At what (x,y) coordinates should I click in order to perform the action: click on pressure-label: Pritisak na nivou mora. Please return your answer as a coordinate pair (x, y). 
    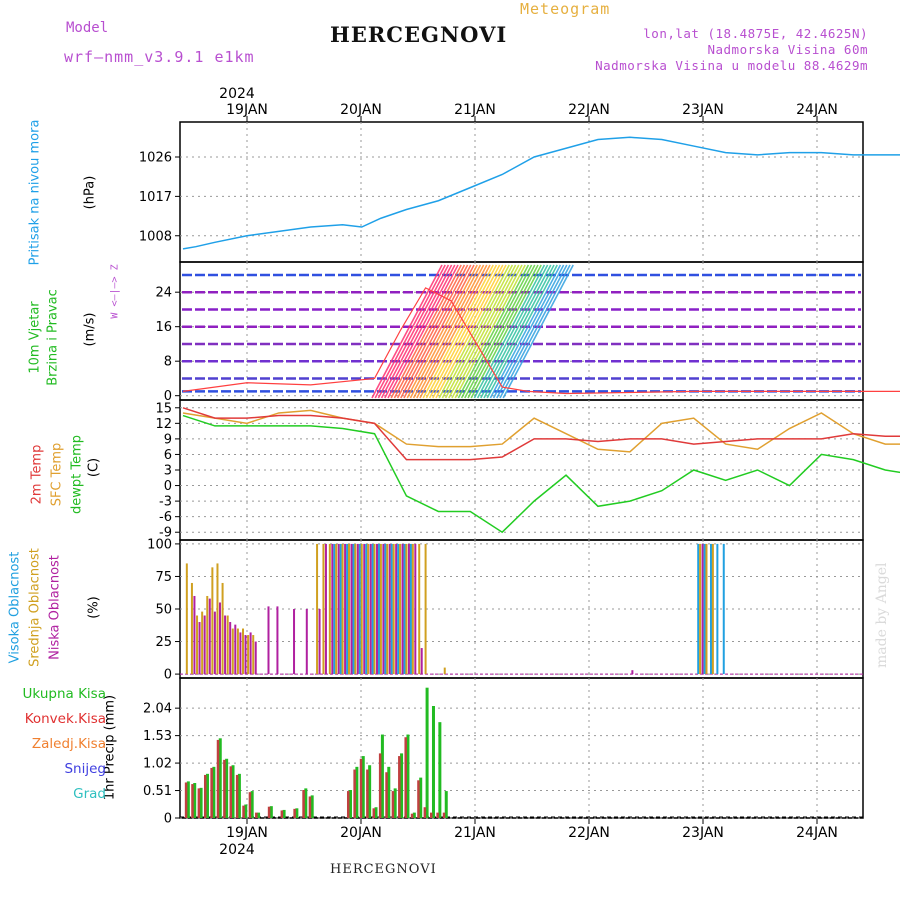
    Looking at the image, I should click on (35, 192).